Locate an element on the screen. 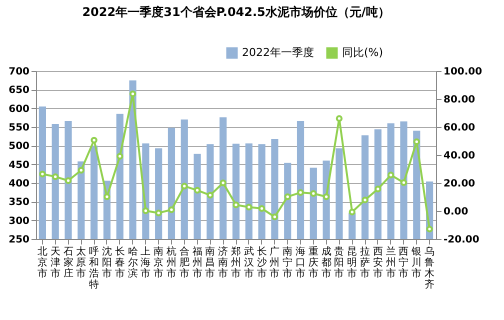 The height and width of the screenshot is (320, 504). y-tick-label: 250 is located at coordinates (19, 240).